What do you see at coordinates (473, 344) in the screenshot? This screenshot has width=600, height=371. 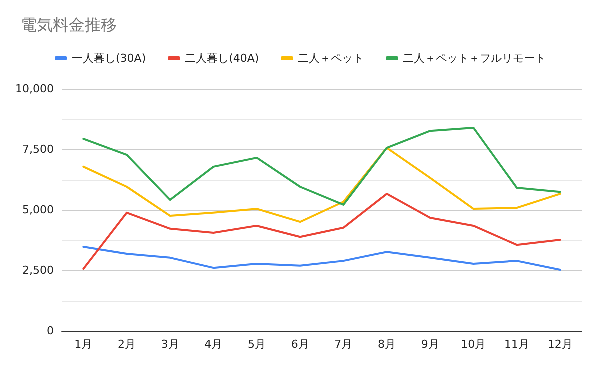 I see `x-tick-label: 10月` at bounding box center [473, 344].